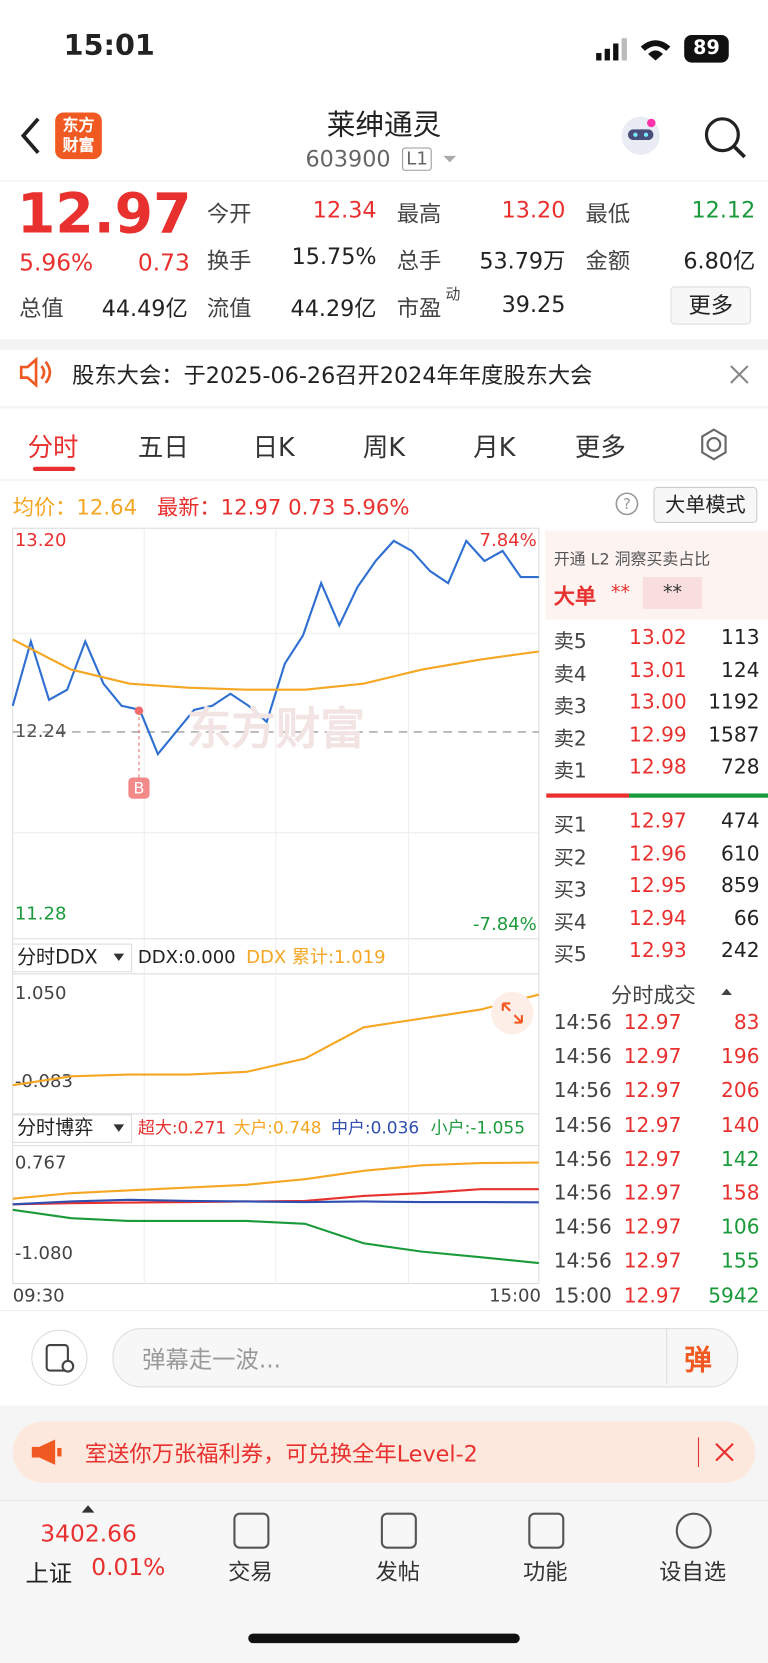  I want to click on close-banner, so click(724, 1452).